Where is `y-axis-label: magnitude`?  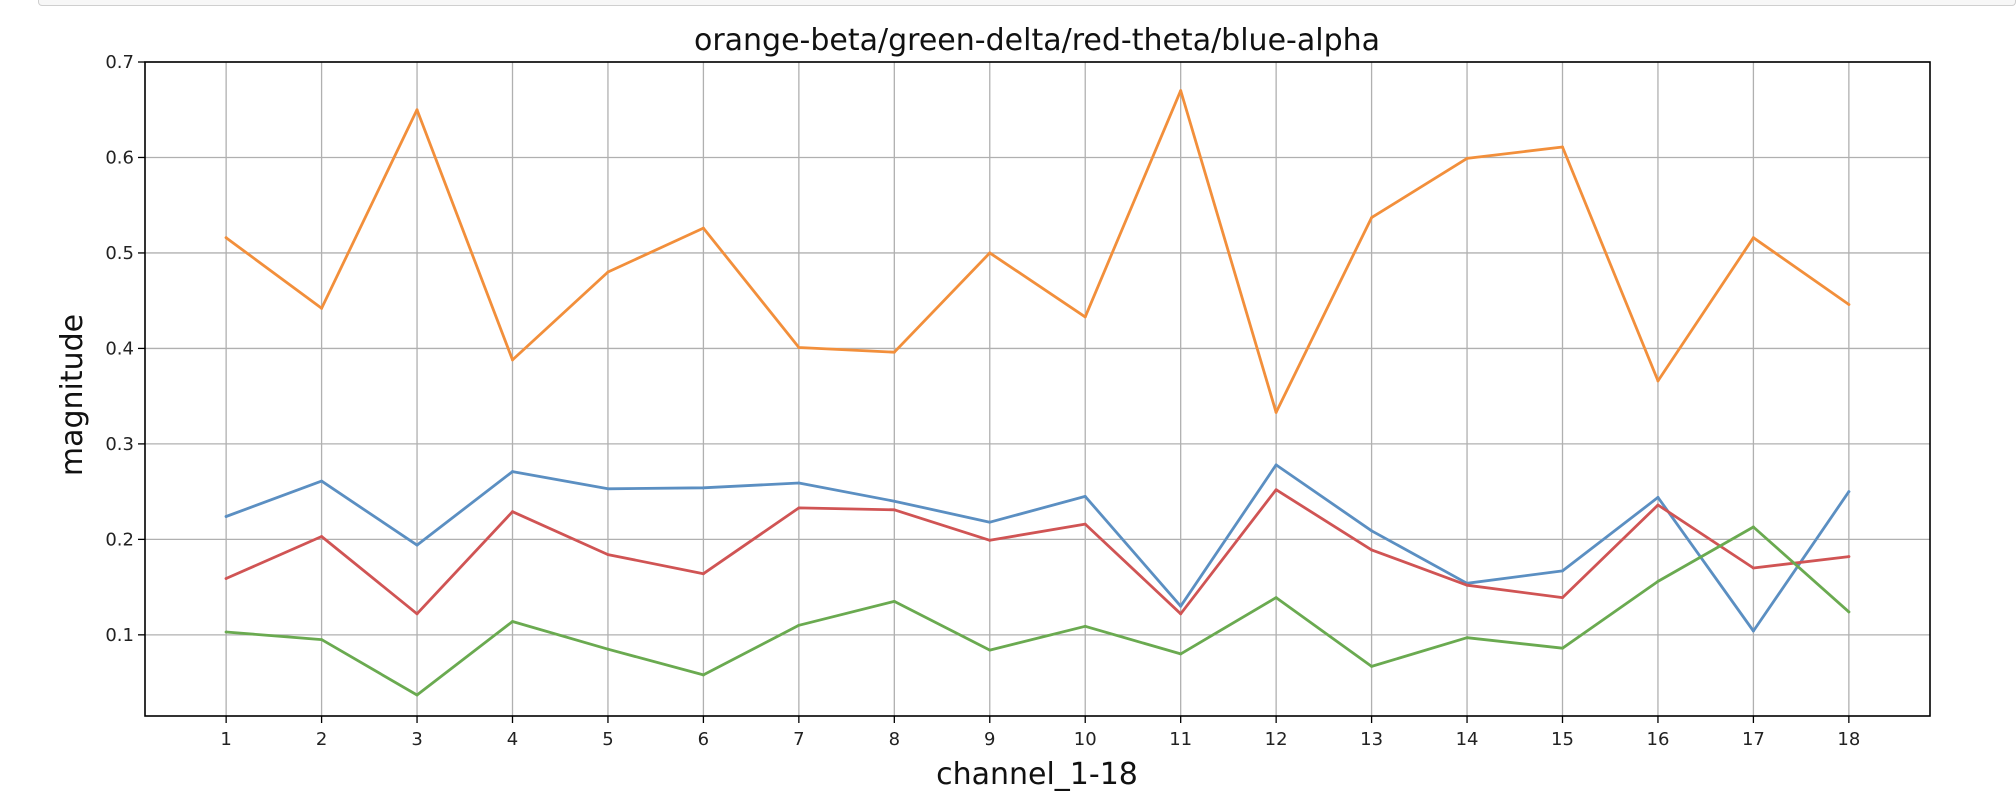
y-axis-label: magnitude is located at coordinates (72, 395).